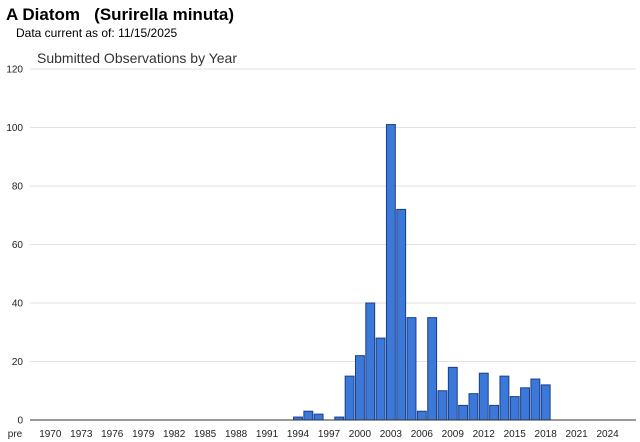 Image resolution: width=640 pixels, height=442 pixels. What do you see at coordinates (577, 434) in the screenshot?
I see `x-tick-label: 2021` at bounding box center [577, 434].